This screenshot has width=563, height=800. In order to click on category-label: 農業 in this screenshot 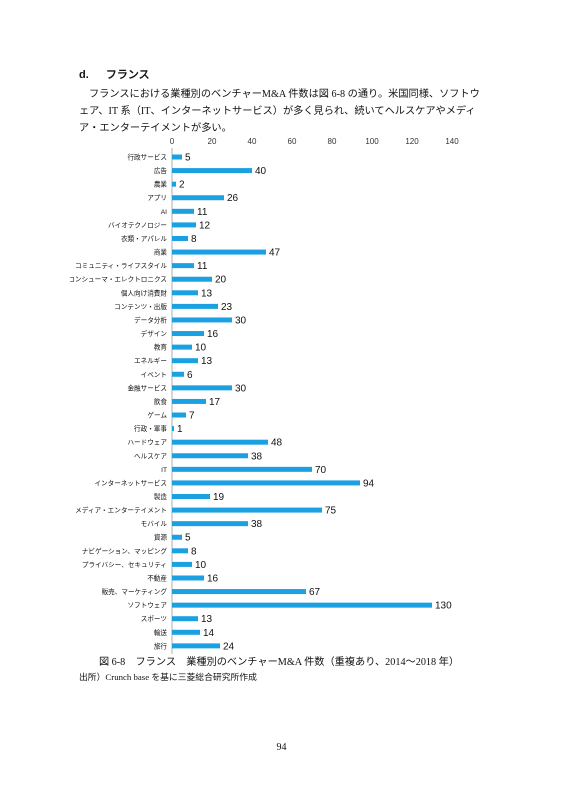, I will do `click(161, 184)`.